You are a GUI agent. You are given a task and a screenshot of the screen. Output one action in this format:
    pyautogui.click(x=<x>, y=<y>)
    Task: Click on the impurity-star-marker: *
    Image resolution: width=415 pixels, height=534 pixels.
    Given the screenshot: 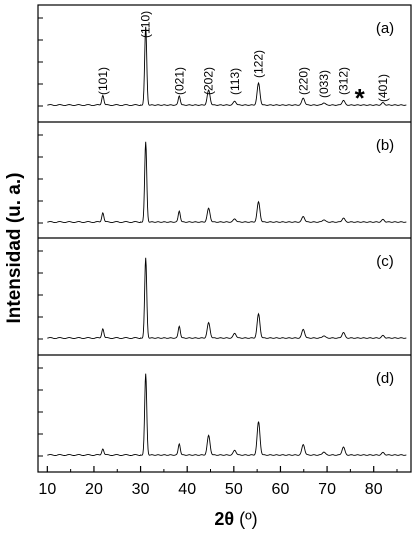 What is the action you would take?
    pyautogui.click(x=360, y=98)
    